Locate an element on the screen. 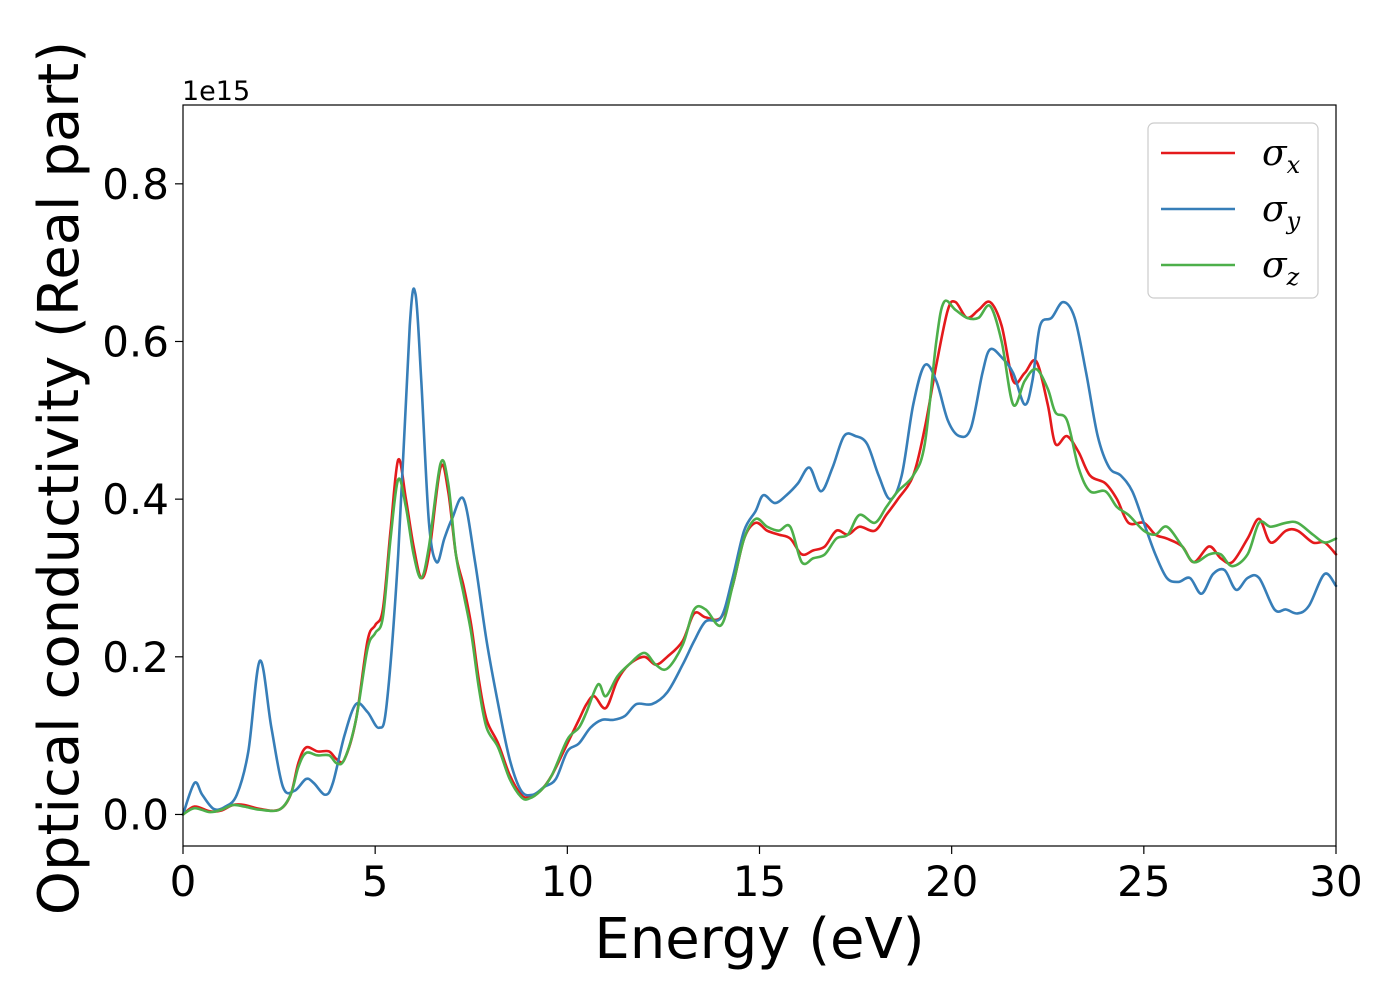 This screenshot has width=1400, height=1000. x-tick-label: 25 is located at coordinates (1143, 881).